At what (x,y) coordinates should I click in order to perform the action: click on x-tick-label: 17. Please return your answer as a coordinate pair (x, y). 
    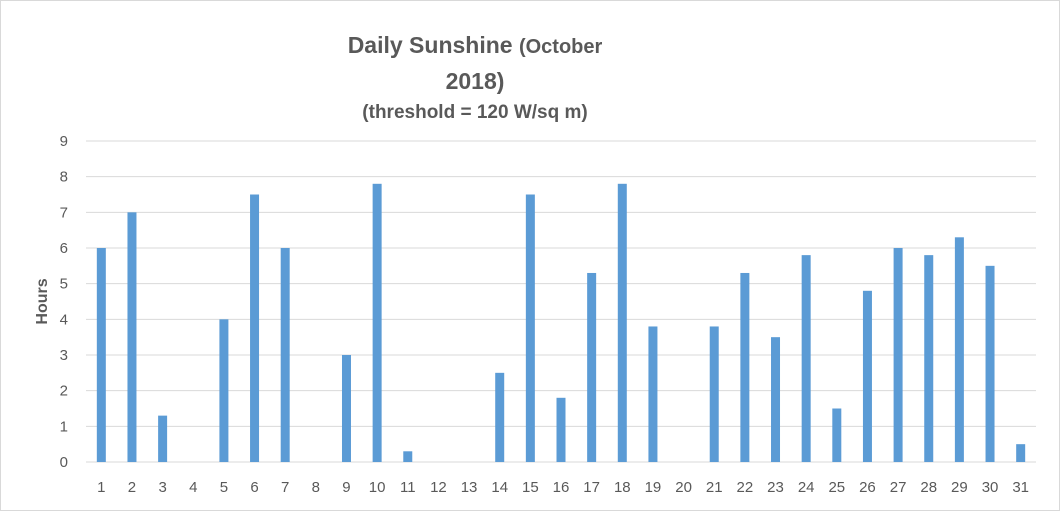
    Looking at the image, I should click on (591, 487).